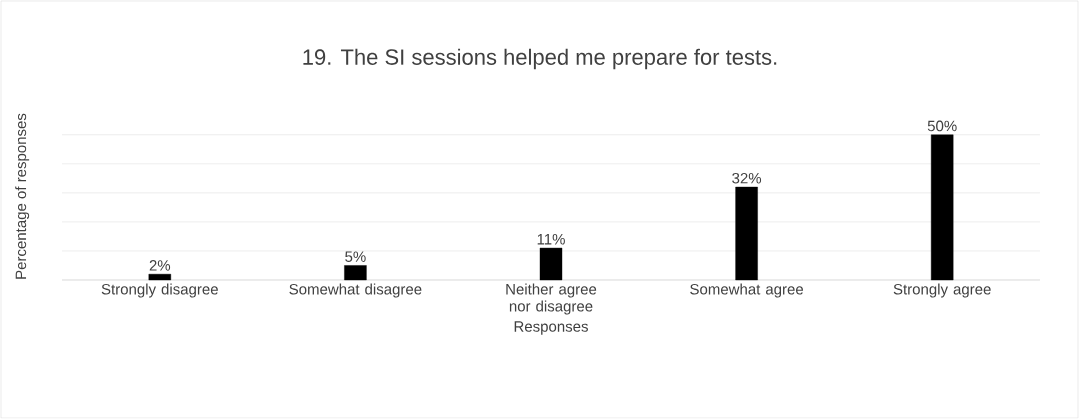  Describe the element at coordinates (159, 290) in the screenshot. I see `x-tick-label: Strongly disagree` at that location.